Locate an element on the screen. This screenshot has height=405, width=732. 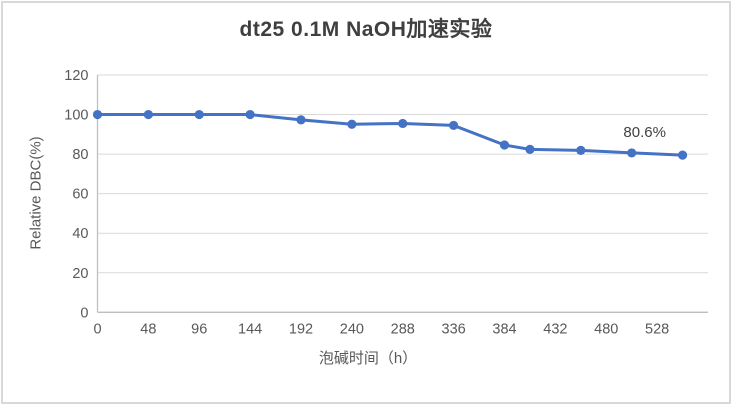
x-tick-label: 144 is located at coordinates (250, 329).